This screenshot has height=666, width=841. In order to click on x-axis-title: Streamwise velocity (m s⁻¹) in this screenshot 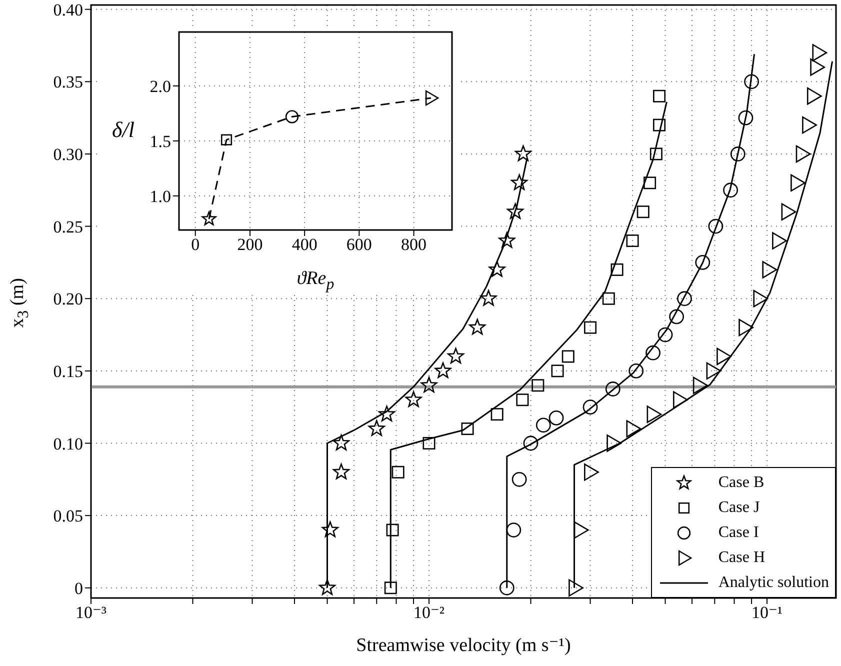, I will do `click(463, 645)`.